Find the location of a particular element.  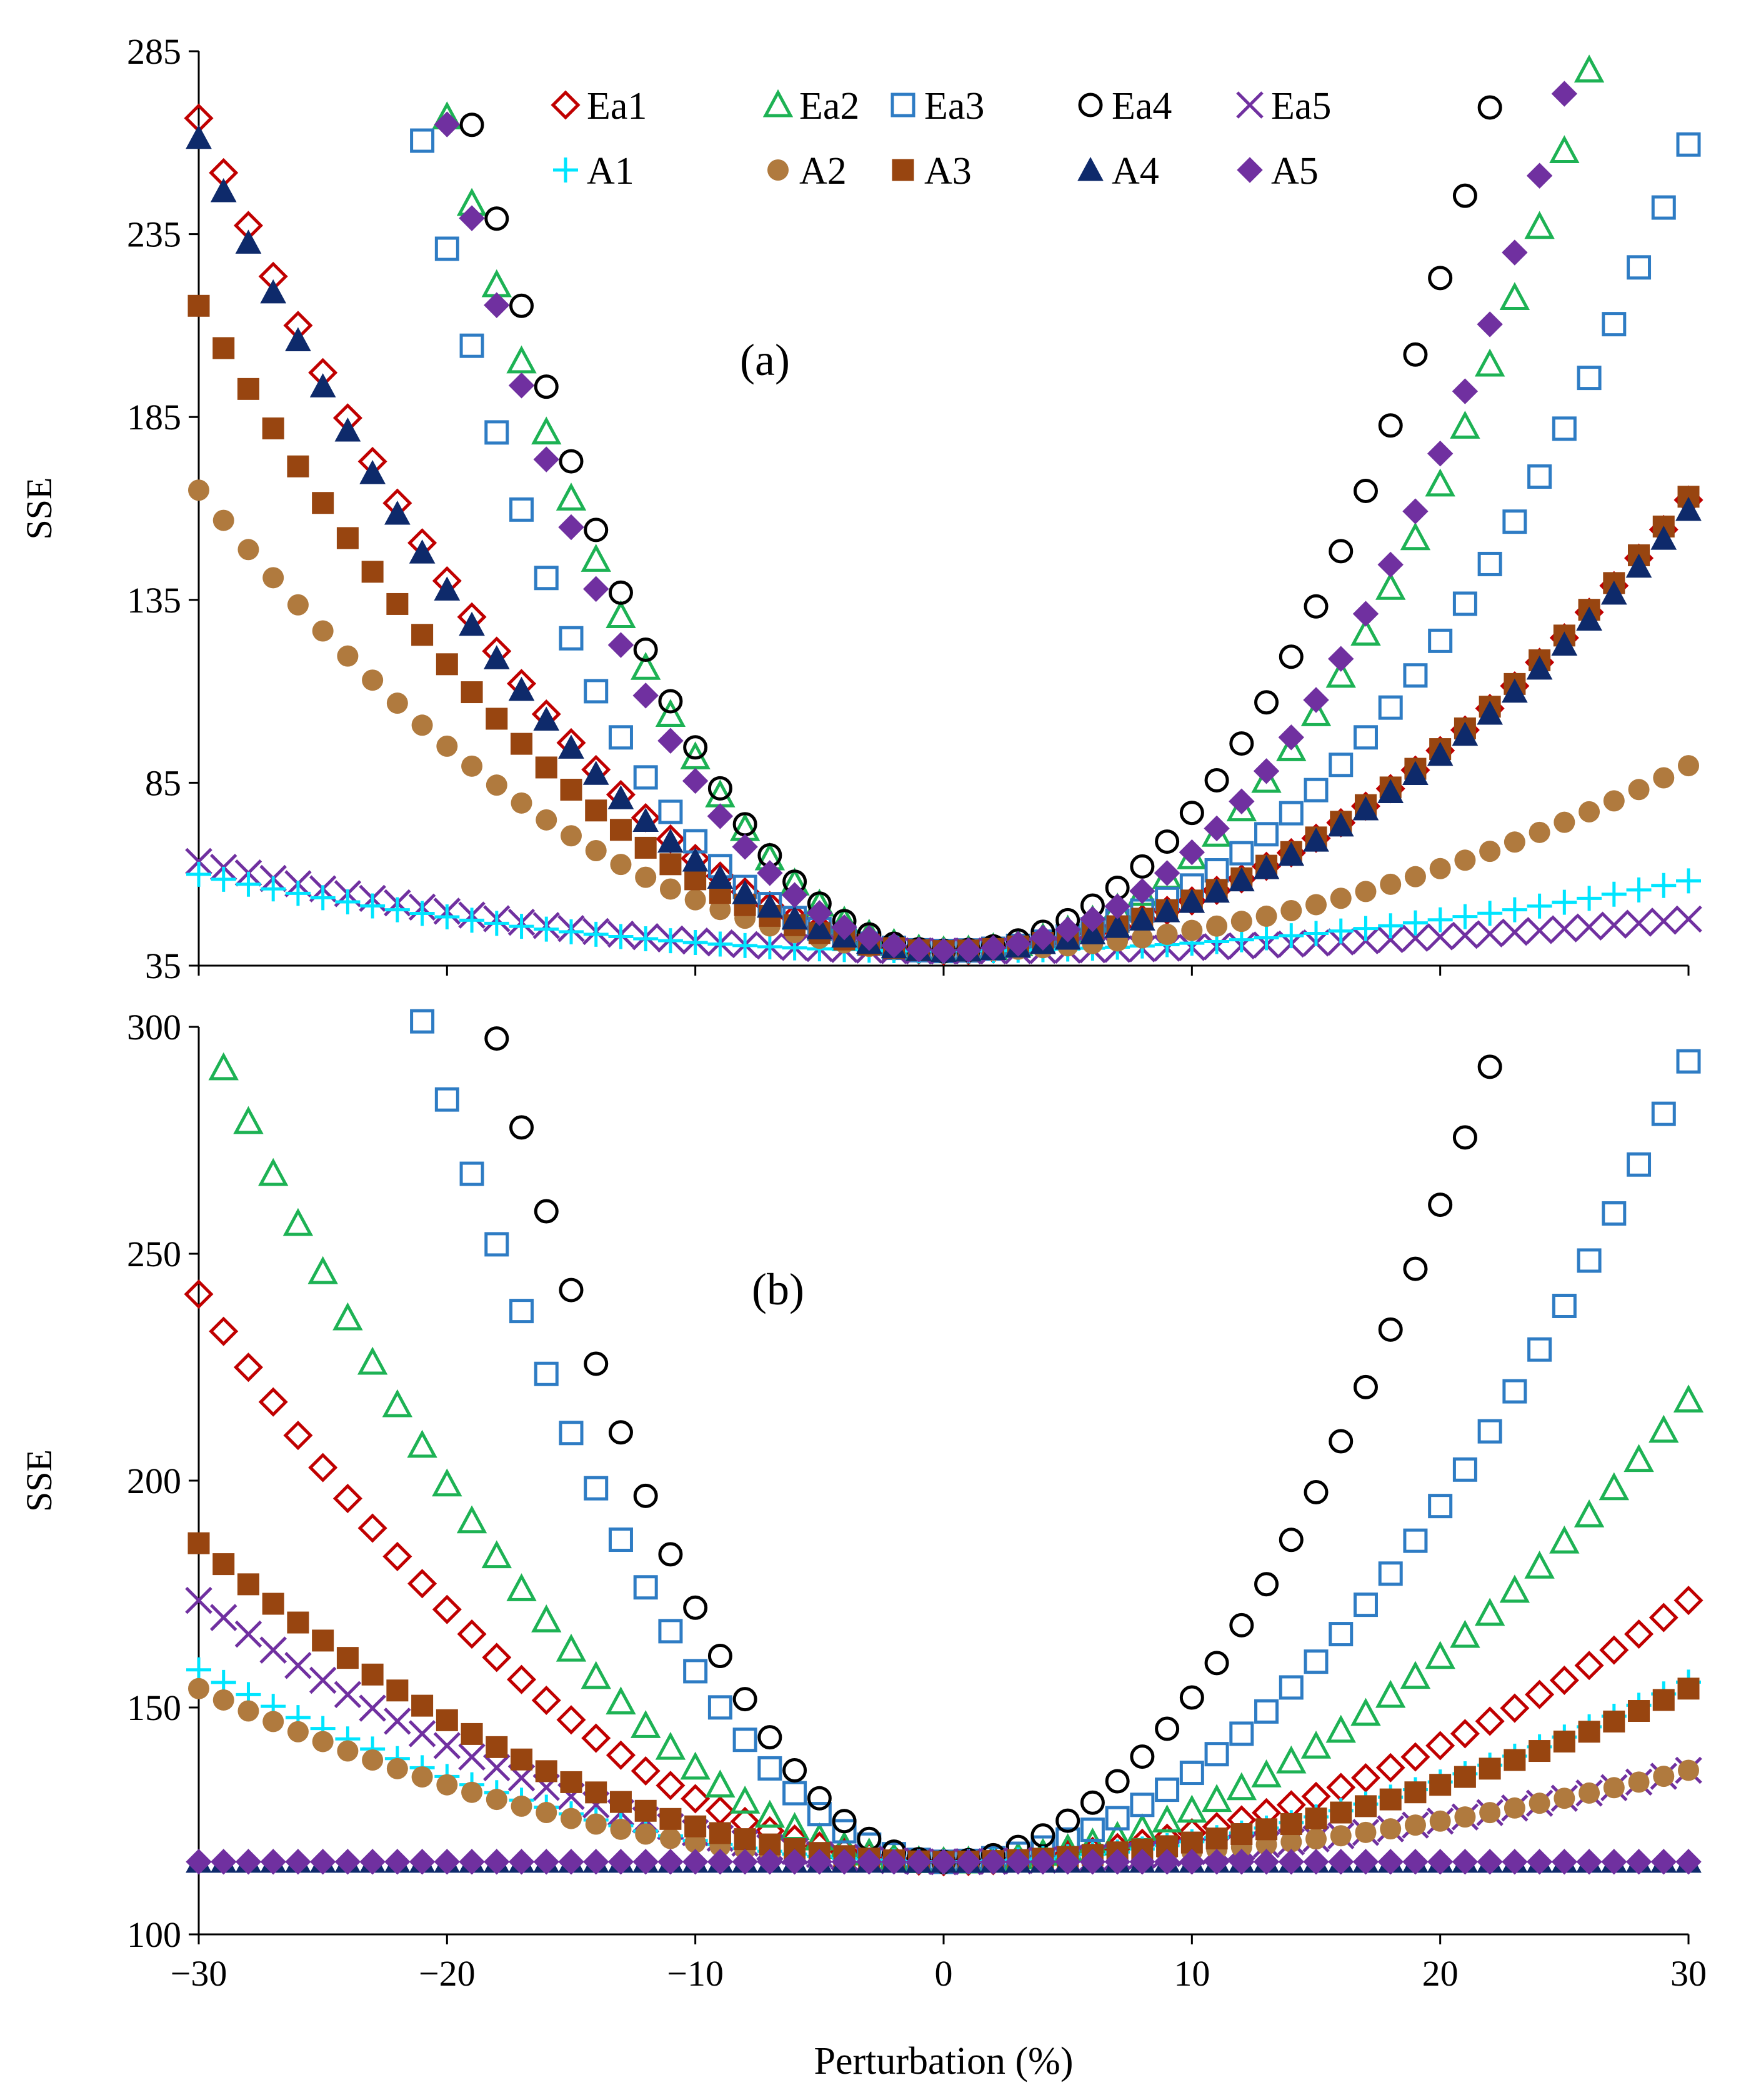

legend-marker-Ea2 is located at coordinates (778, 104).